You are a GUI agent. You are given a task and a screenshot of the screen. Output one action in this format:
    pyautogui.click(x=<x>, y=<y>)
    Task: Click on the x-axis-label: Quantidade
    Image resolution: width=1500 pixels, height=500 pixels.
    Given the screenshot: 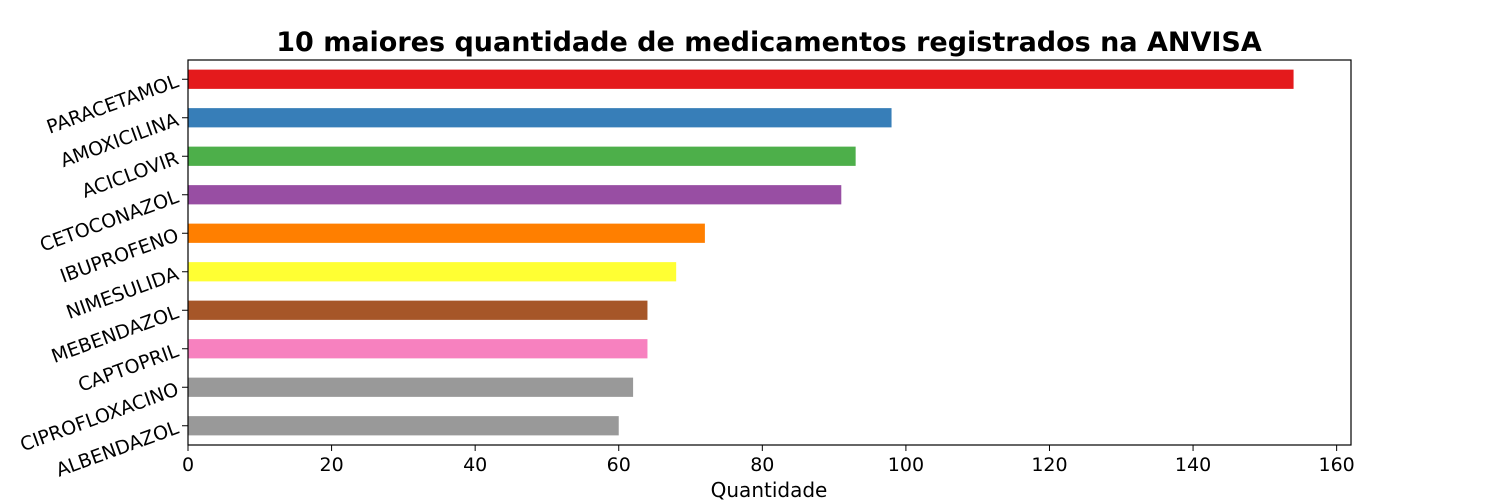 What is the action you would take?
    pyautogui.click(x=769, y=489)
    